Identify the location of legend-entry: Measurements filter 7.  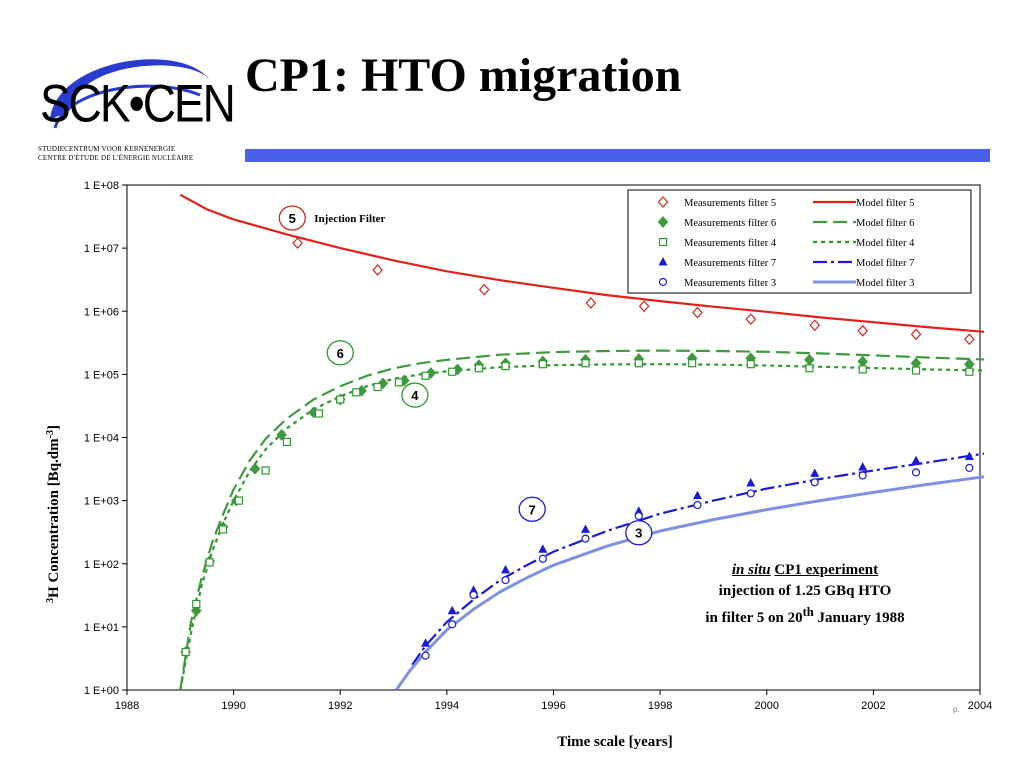
(730, 263).